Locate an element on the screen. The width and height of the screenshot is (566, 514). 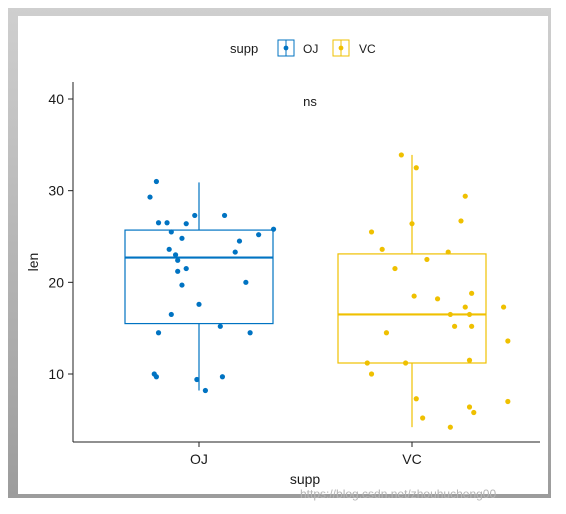
x-tick-label: VC is located at coordinates (411, 459).